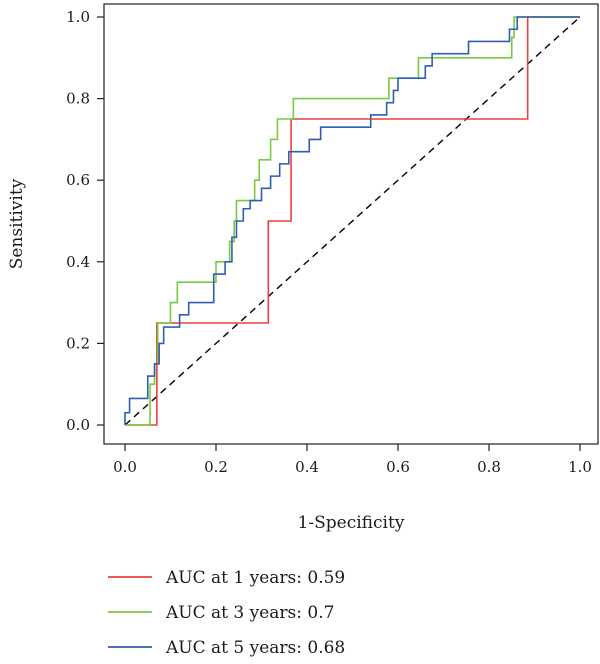 The width and height of the screenshot is (600, 664). Describe the element at coordinates (78, 262) in the screenshot. I see `y-tick-label: 0.4` at that location.